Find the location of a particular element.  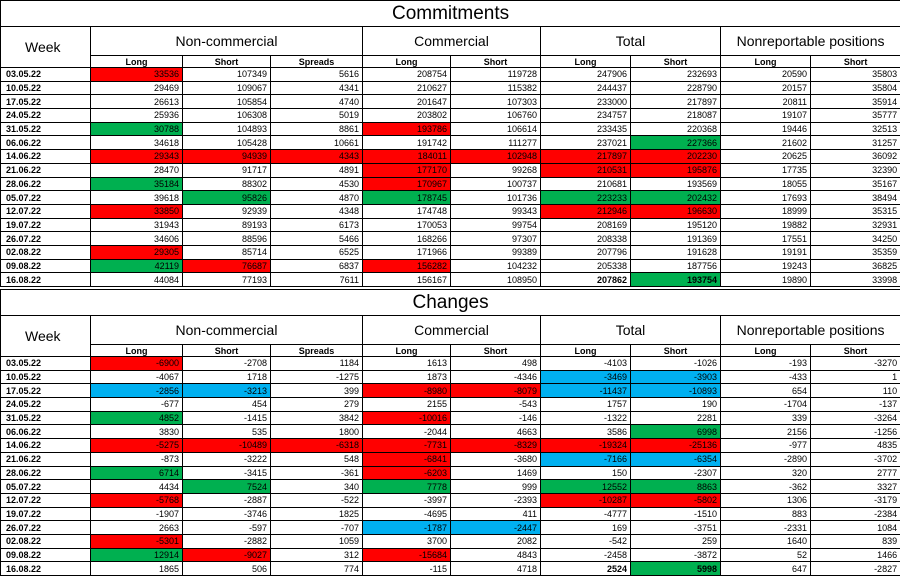

value-cell: 210531 is located at coordinates (585, 170).